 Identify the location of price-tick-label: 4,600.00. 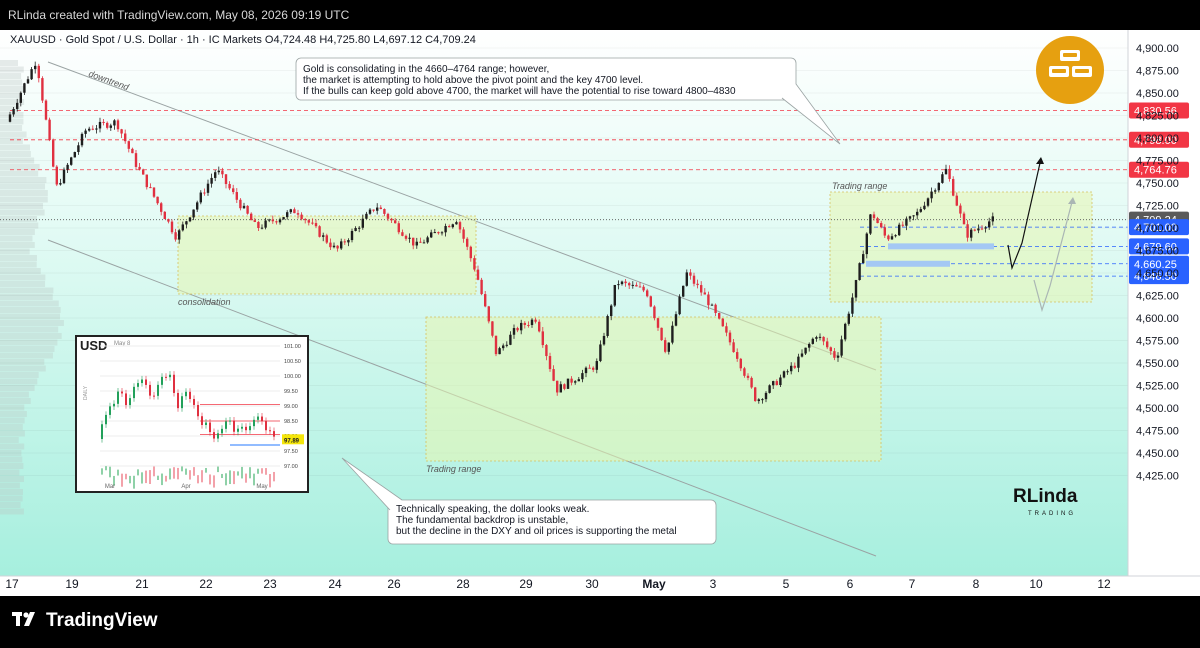
(1157, 319).